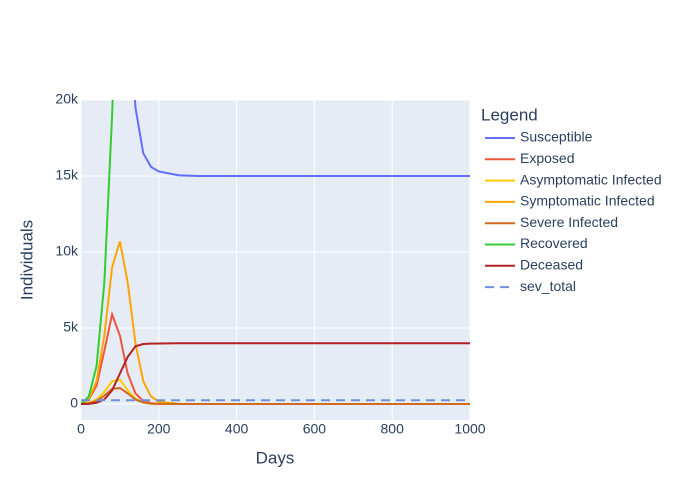 The width and height of the screenshot is (700, 500). I want to click on x-axis-title: Days, so click(275, 457).